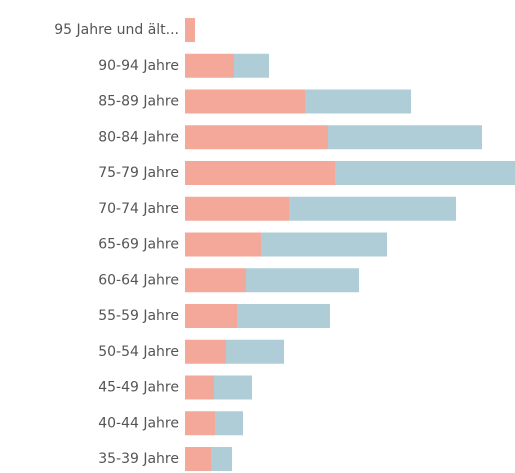  I want to click on y-tick-label: 45-49 Jahre, so click(138, 388).